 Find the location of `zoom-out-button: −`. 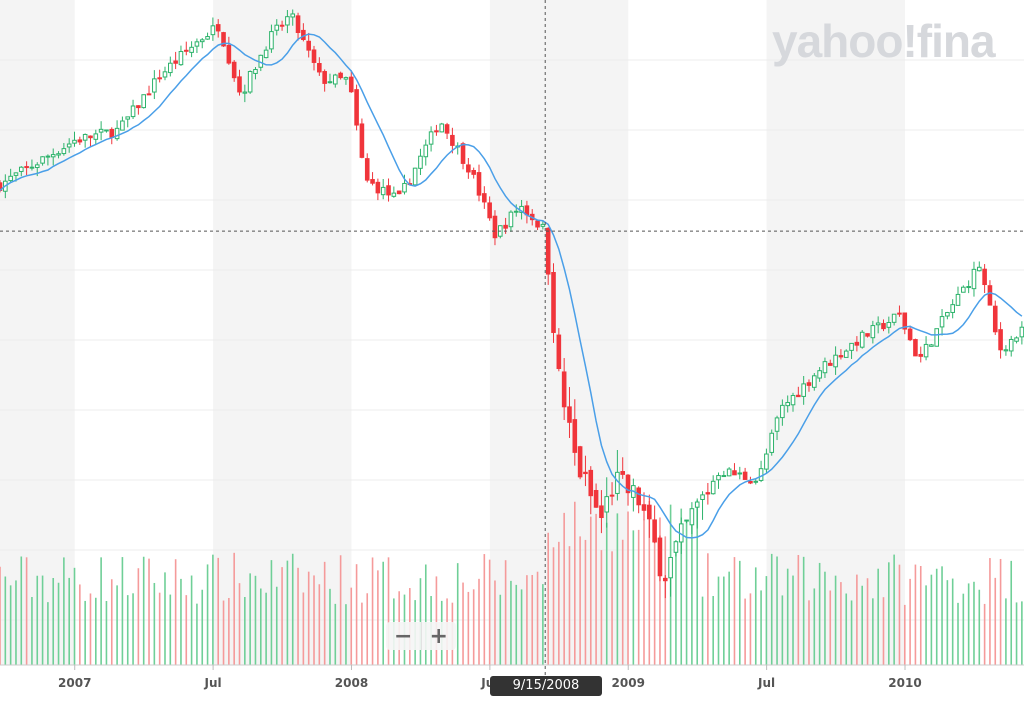

zoom-out-button: − is located at coordinates (404, 636).